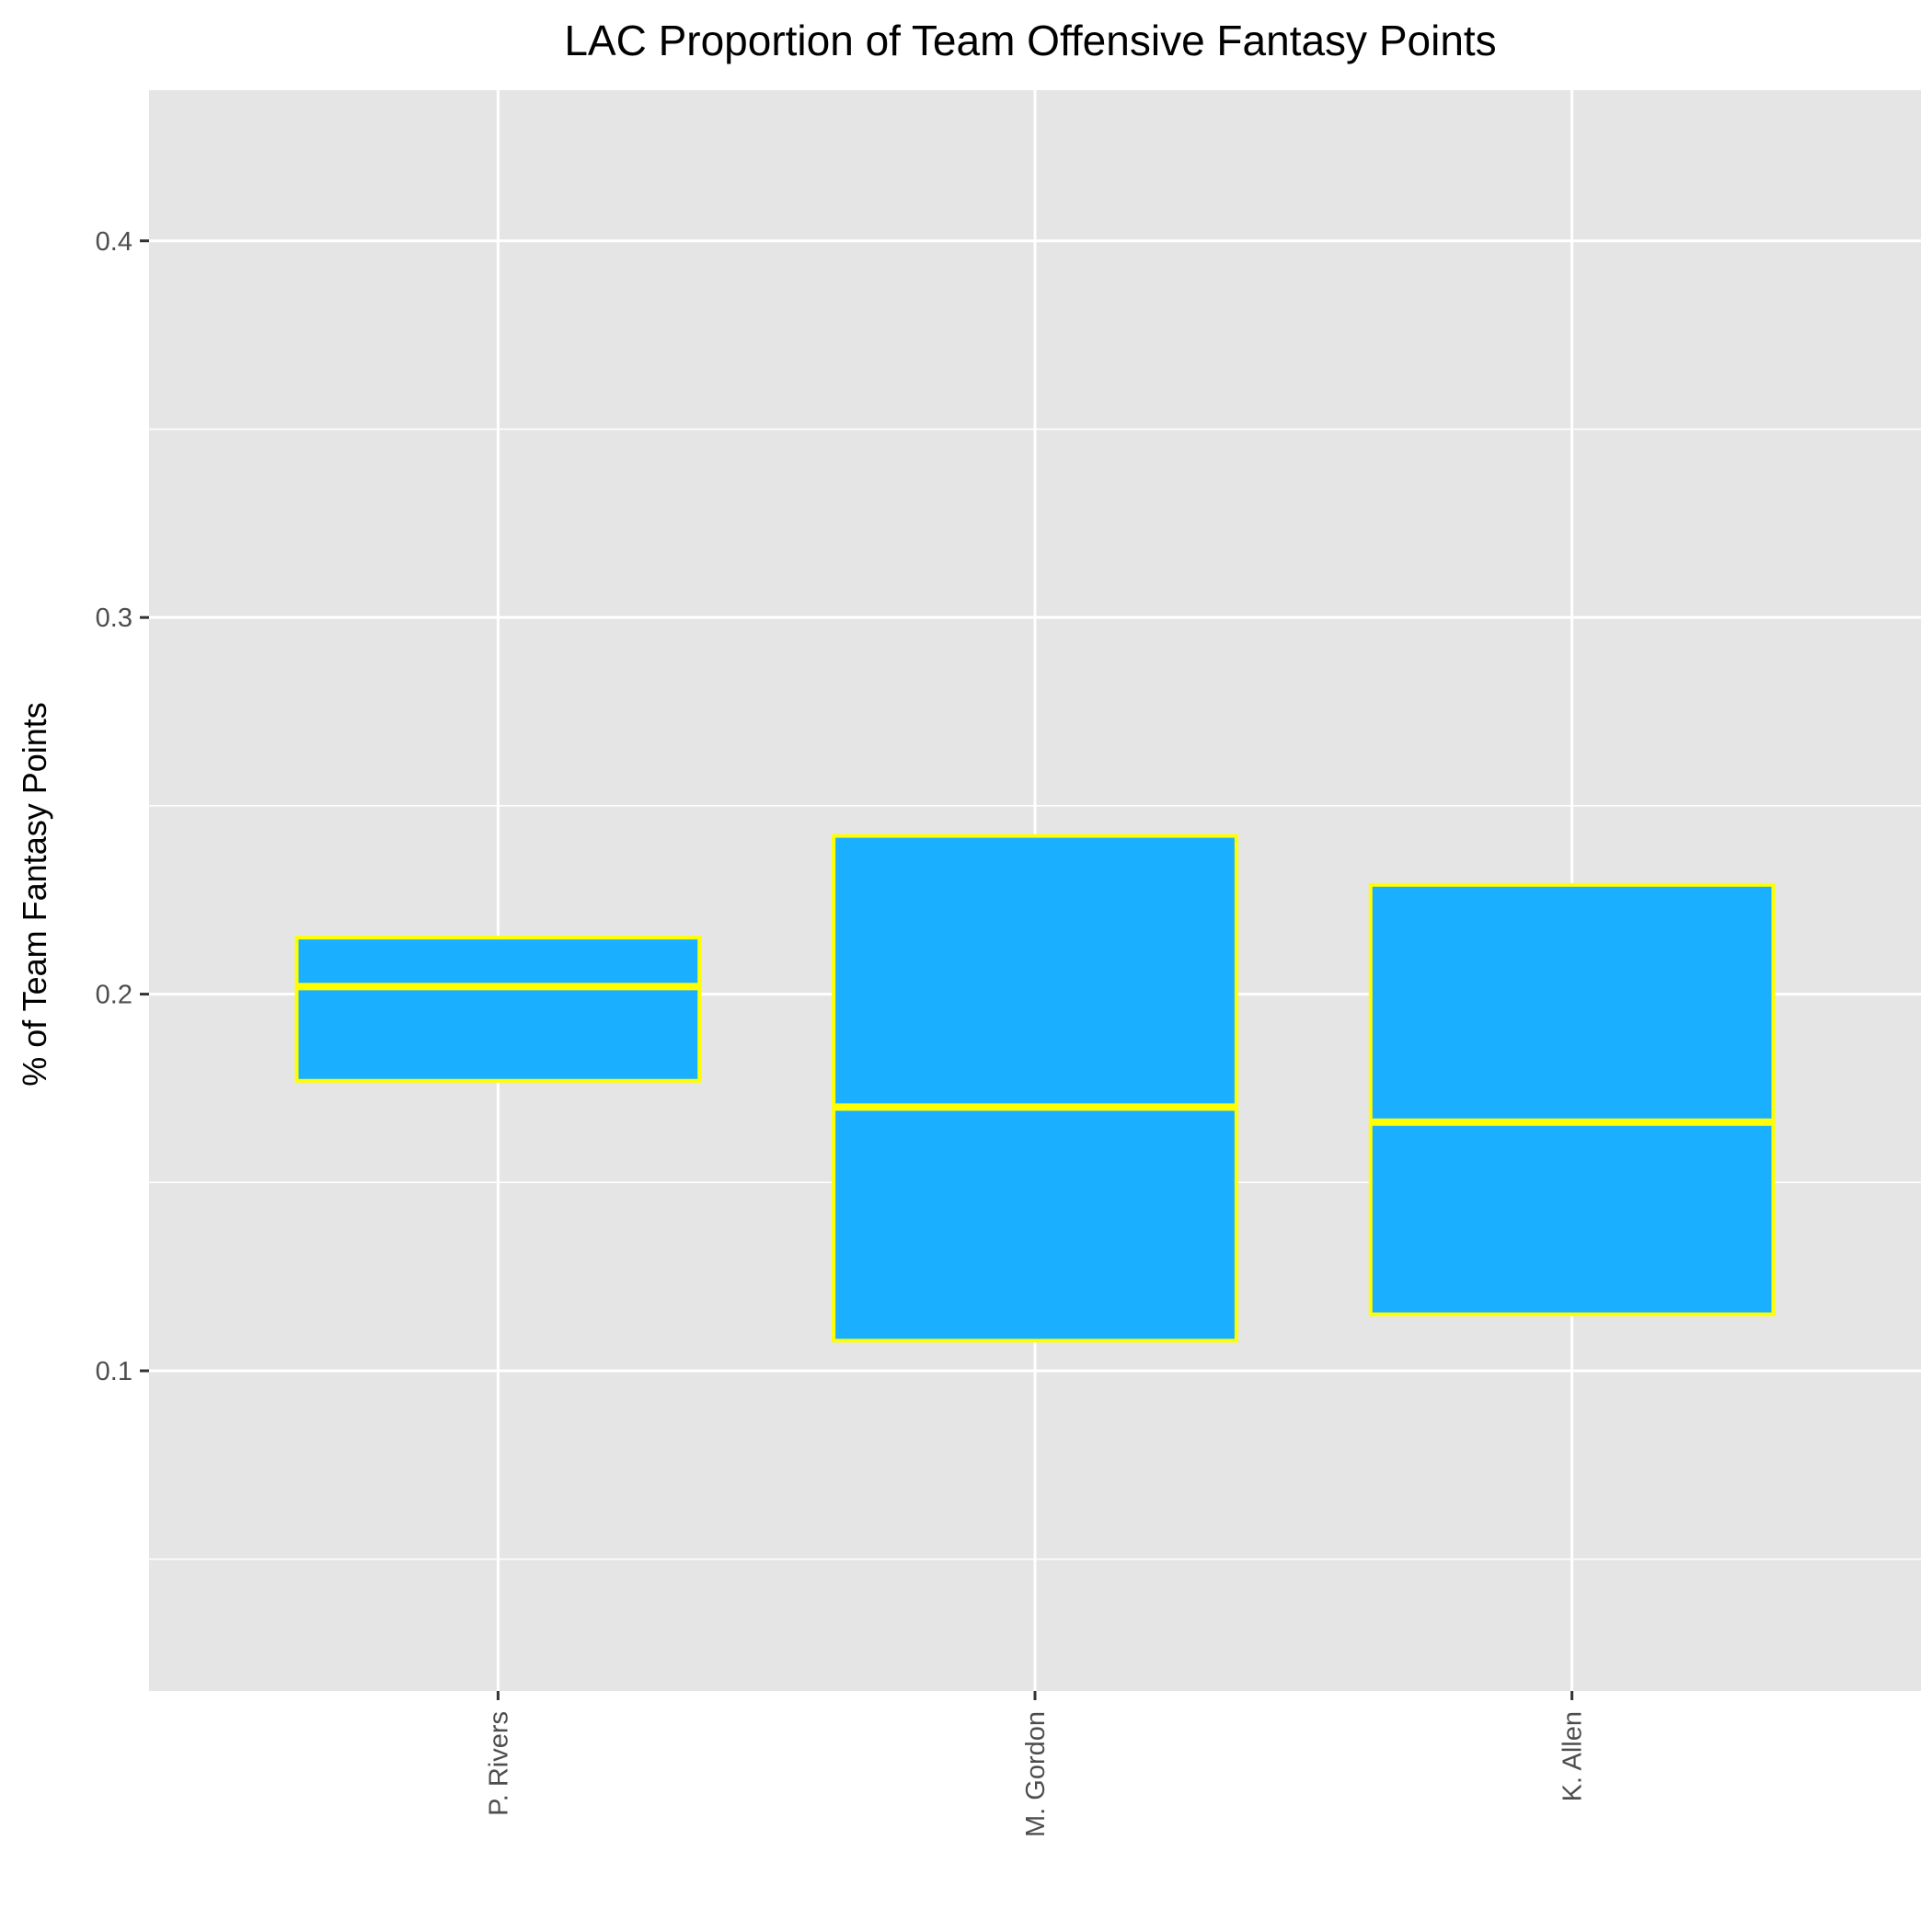  What do you see at coordinates (114, 242) in the screenshot?
I see `y-tick-label: 0.4` at bounding box center [114, 242].